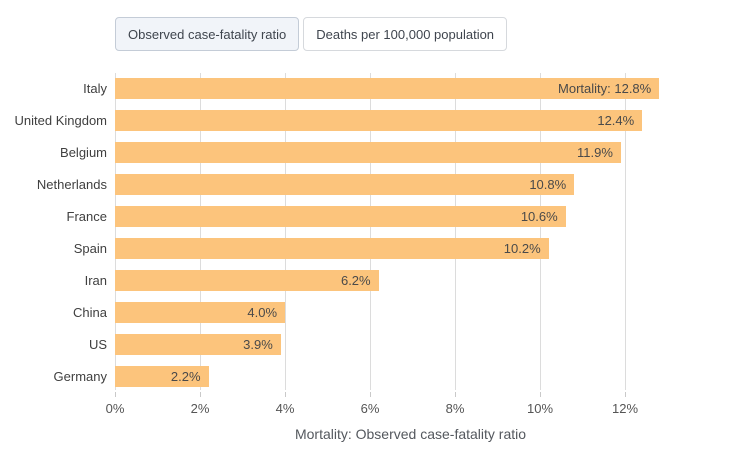 This screenshot has height=459, width=740. I want to click on bar-row-us: US 3.9%, so click(370, 344).